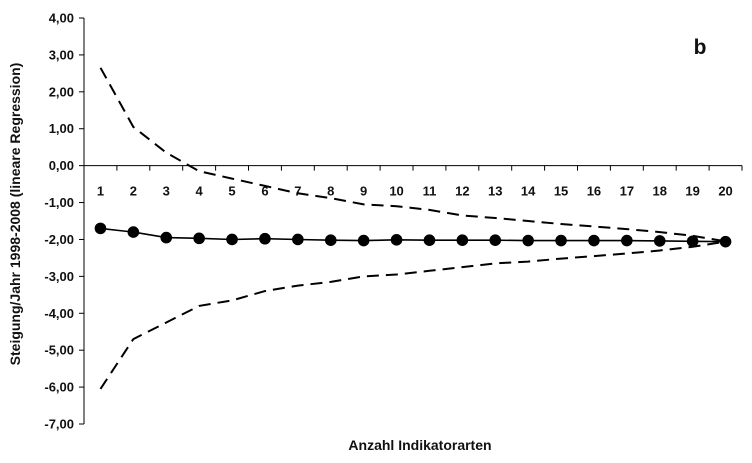 This screenshot has width=752, height=463. What do you see at coordinates (59, 276) in the screenshot?
I see `y-tick-label: -3,00` at bounding box center [59, 276].